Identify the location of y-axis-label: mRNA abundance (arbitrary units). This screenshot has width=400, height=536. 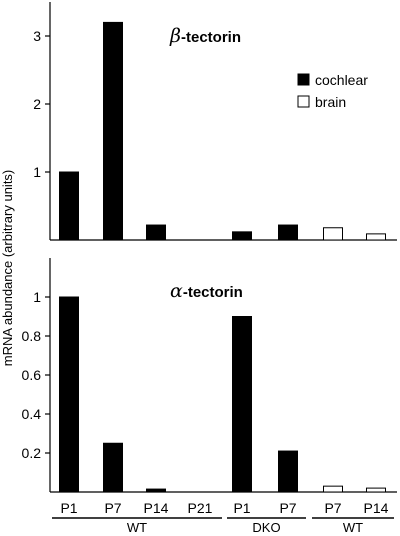
(7, 268).